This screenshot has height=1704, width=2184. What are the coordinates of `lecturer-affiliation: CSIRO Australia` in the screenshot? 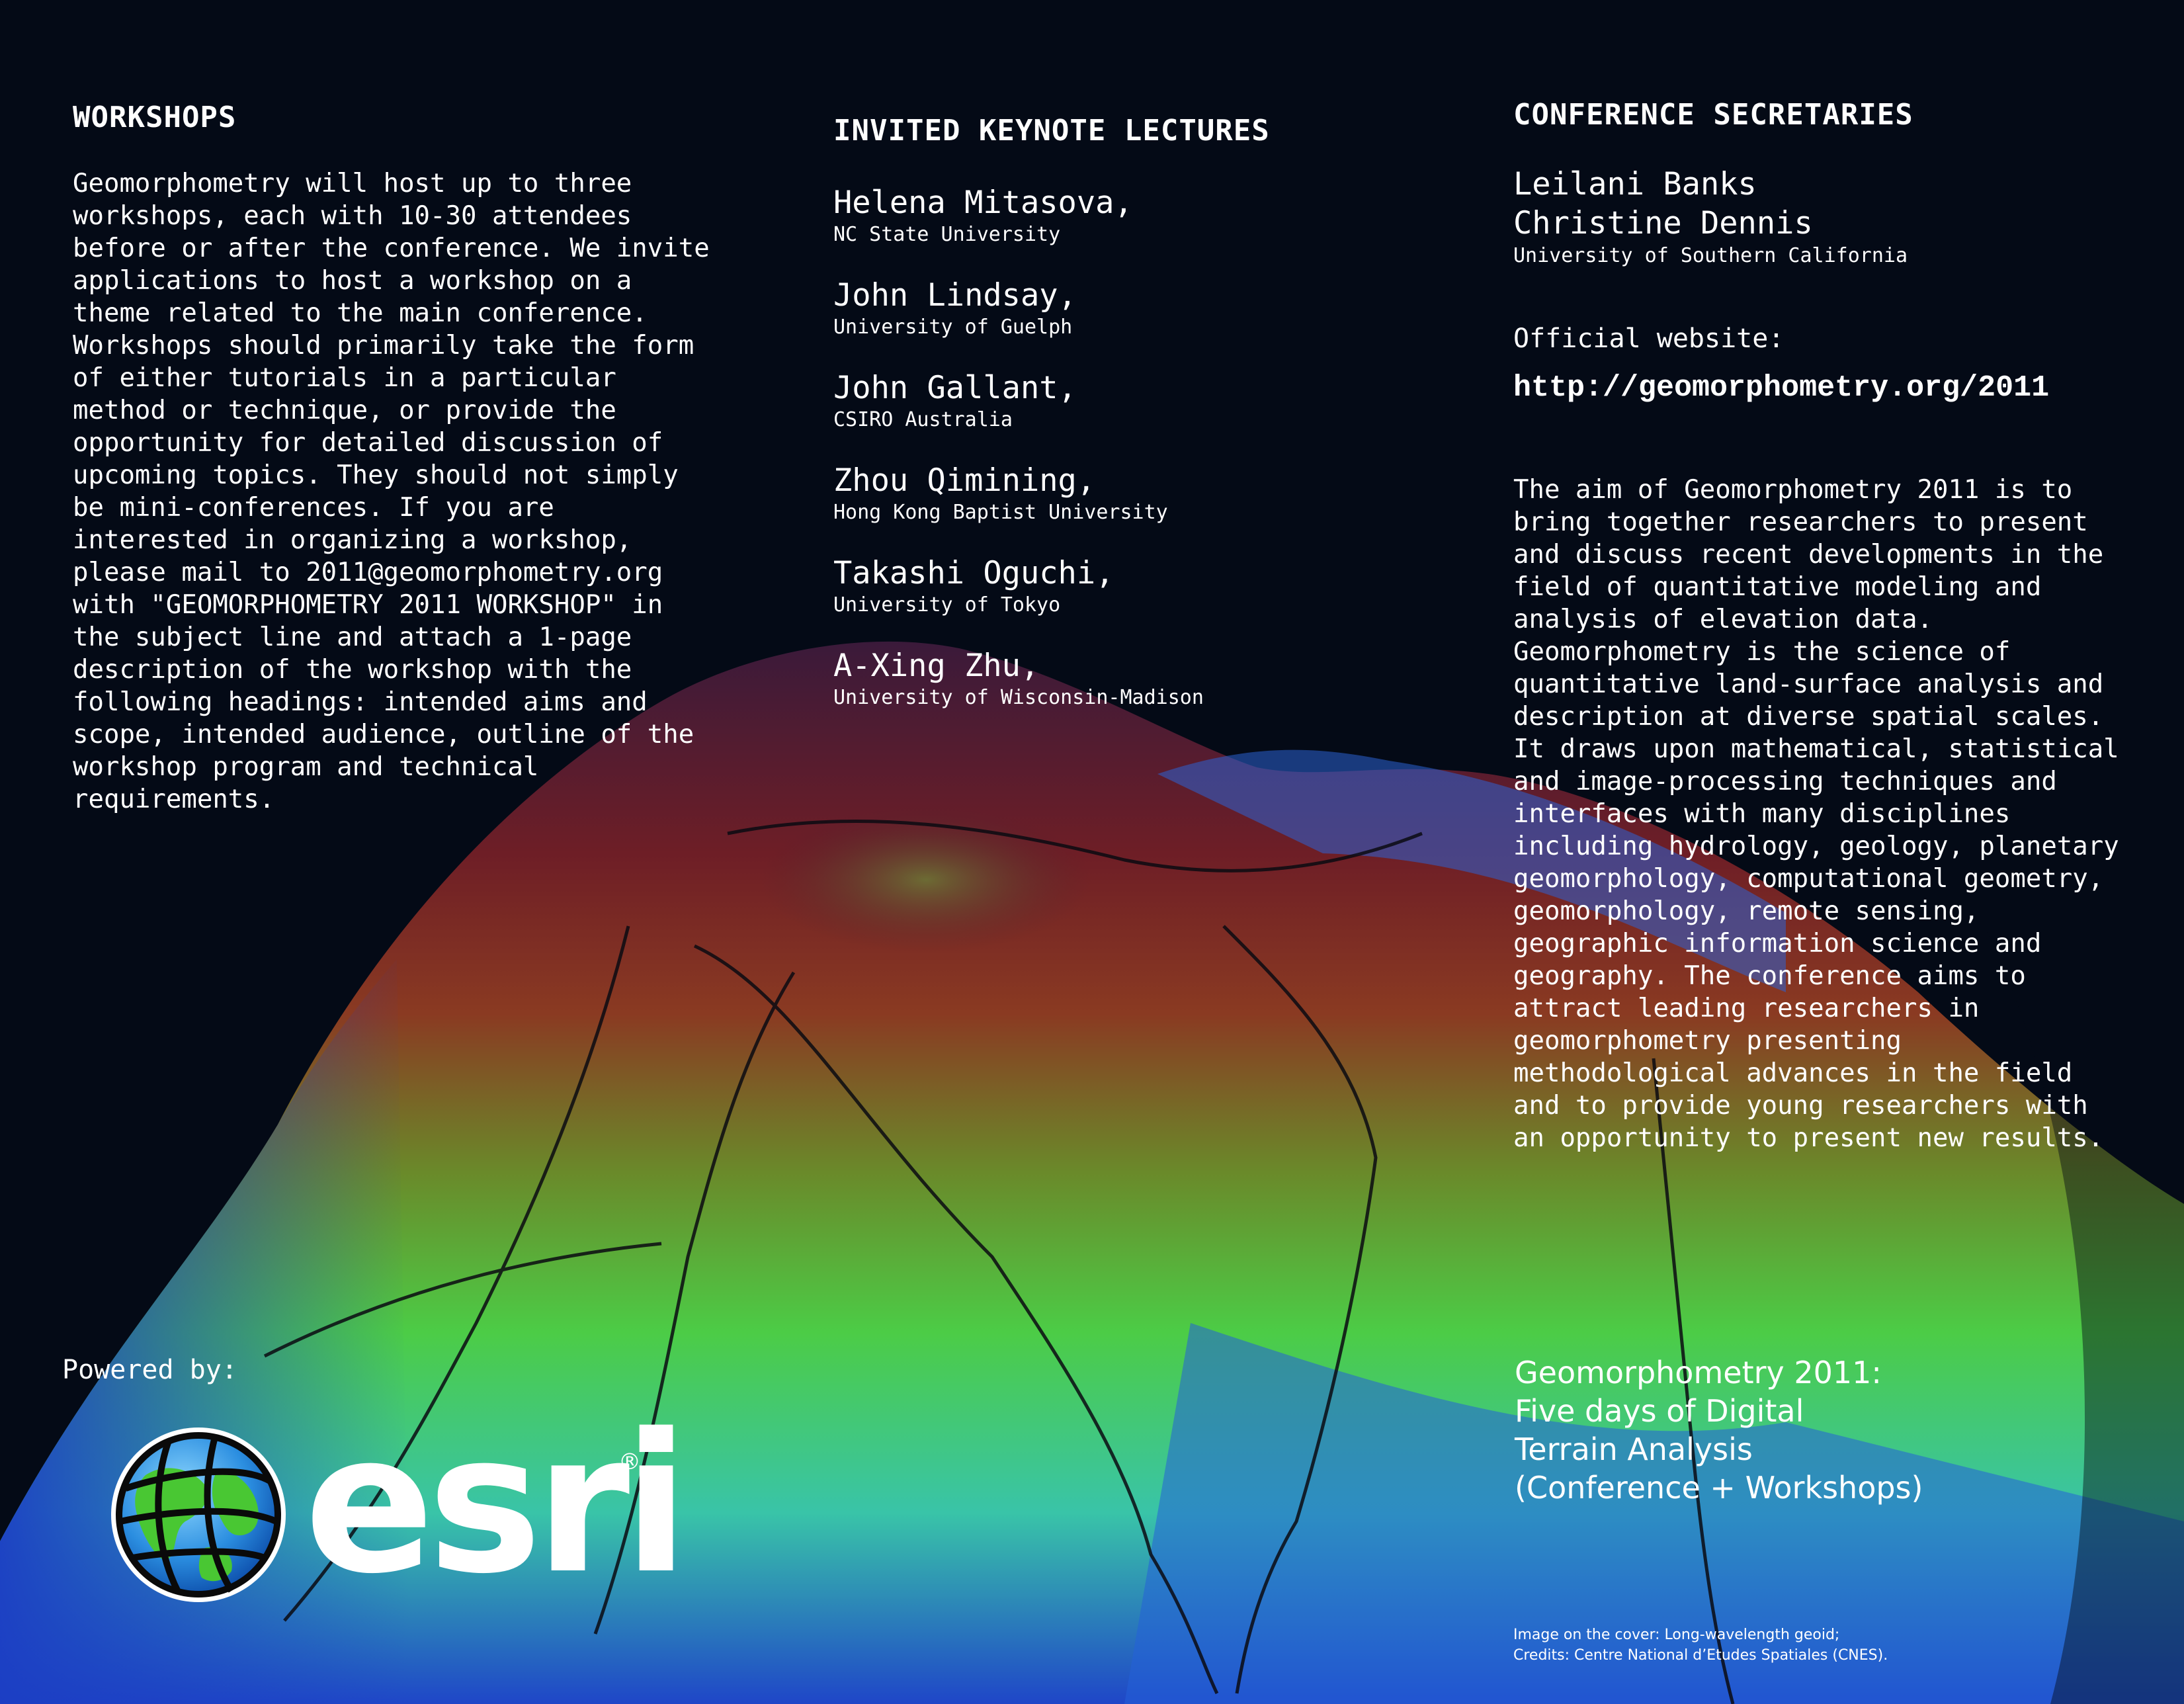 It's located at (923, 419).